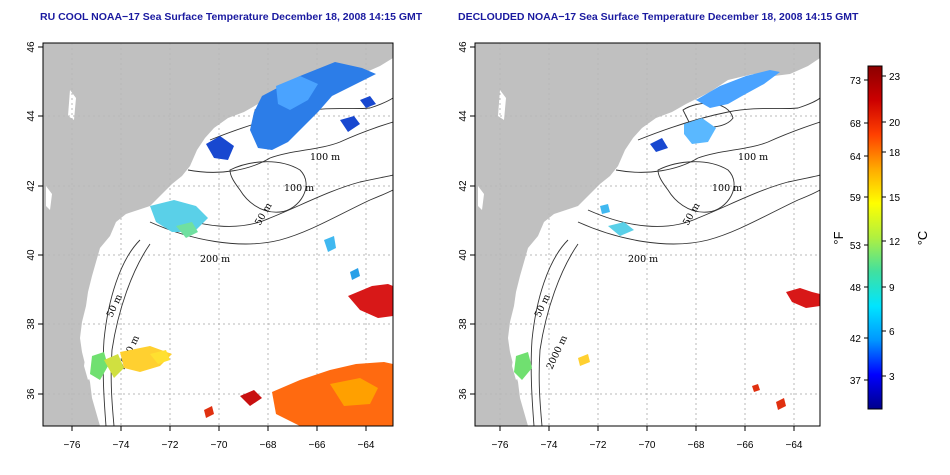 The height and width of the screenshot is (475, 950). Describe the element at coordinates (895, 77) in the screenshot. I see `celsius-tick: 23` at that location.